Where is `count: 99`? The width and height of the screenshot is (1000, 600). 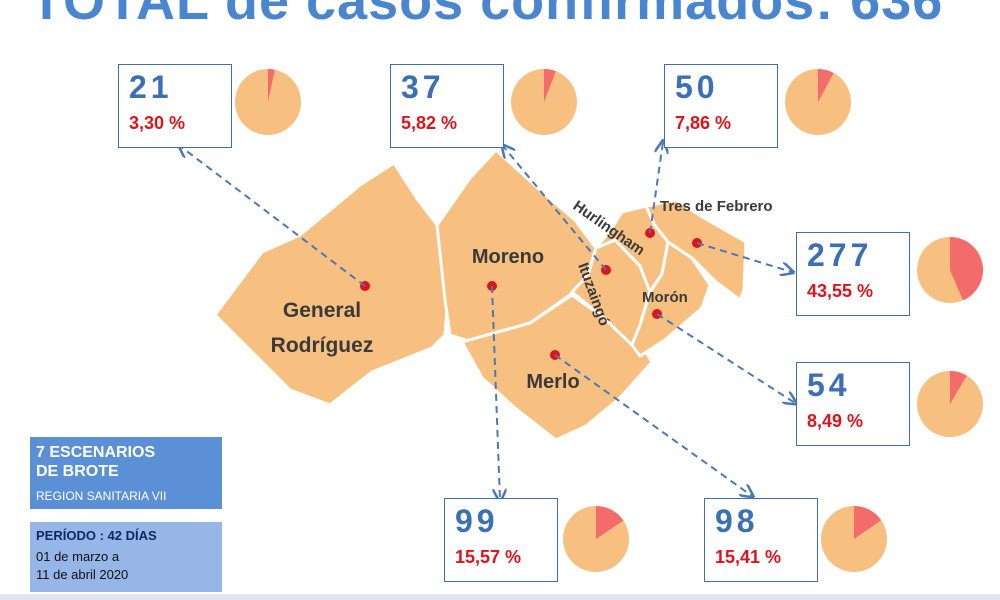
count: 99 is located at coordinates (477, 521).